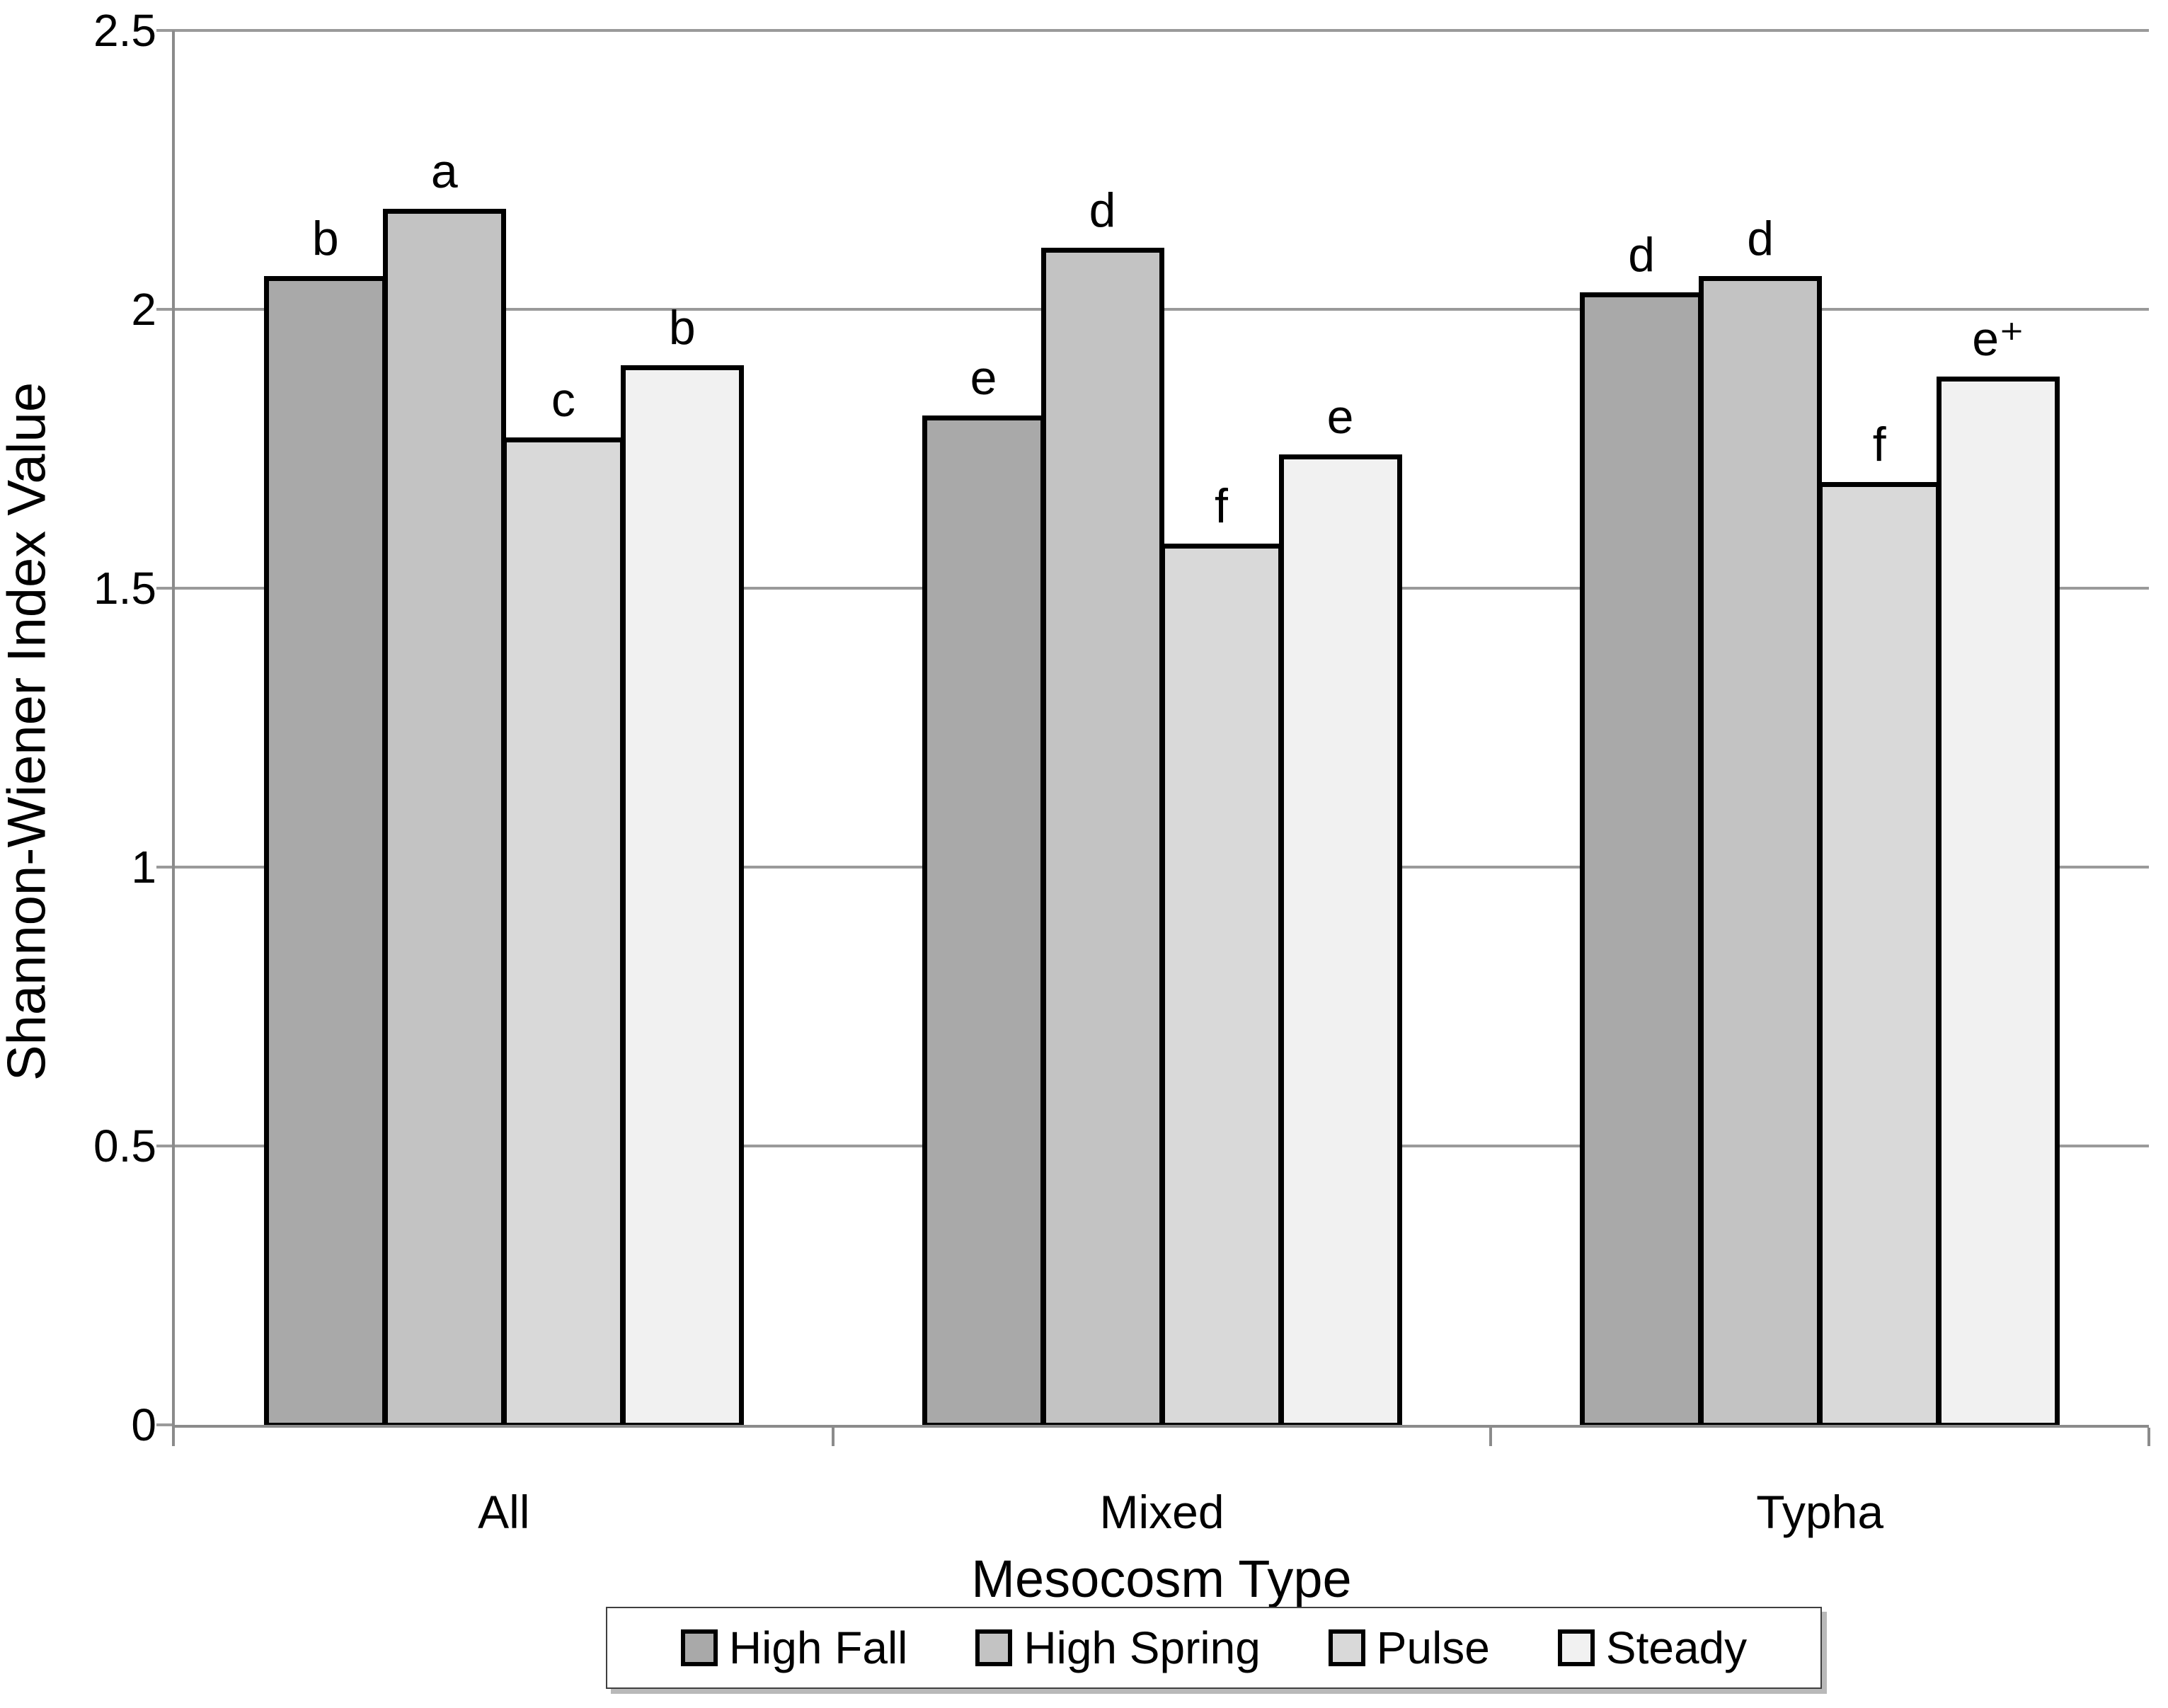 Image resolution: width=2168 pixels, height=1708 pixels. Describe the element at coordinates (125, 588) in the screenshot. I see `y-tick-label: 1.5` at that location.